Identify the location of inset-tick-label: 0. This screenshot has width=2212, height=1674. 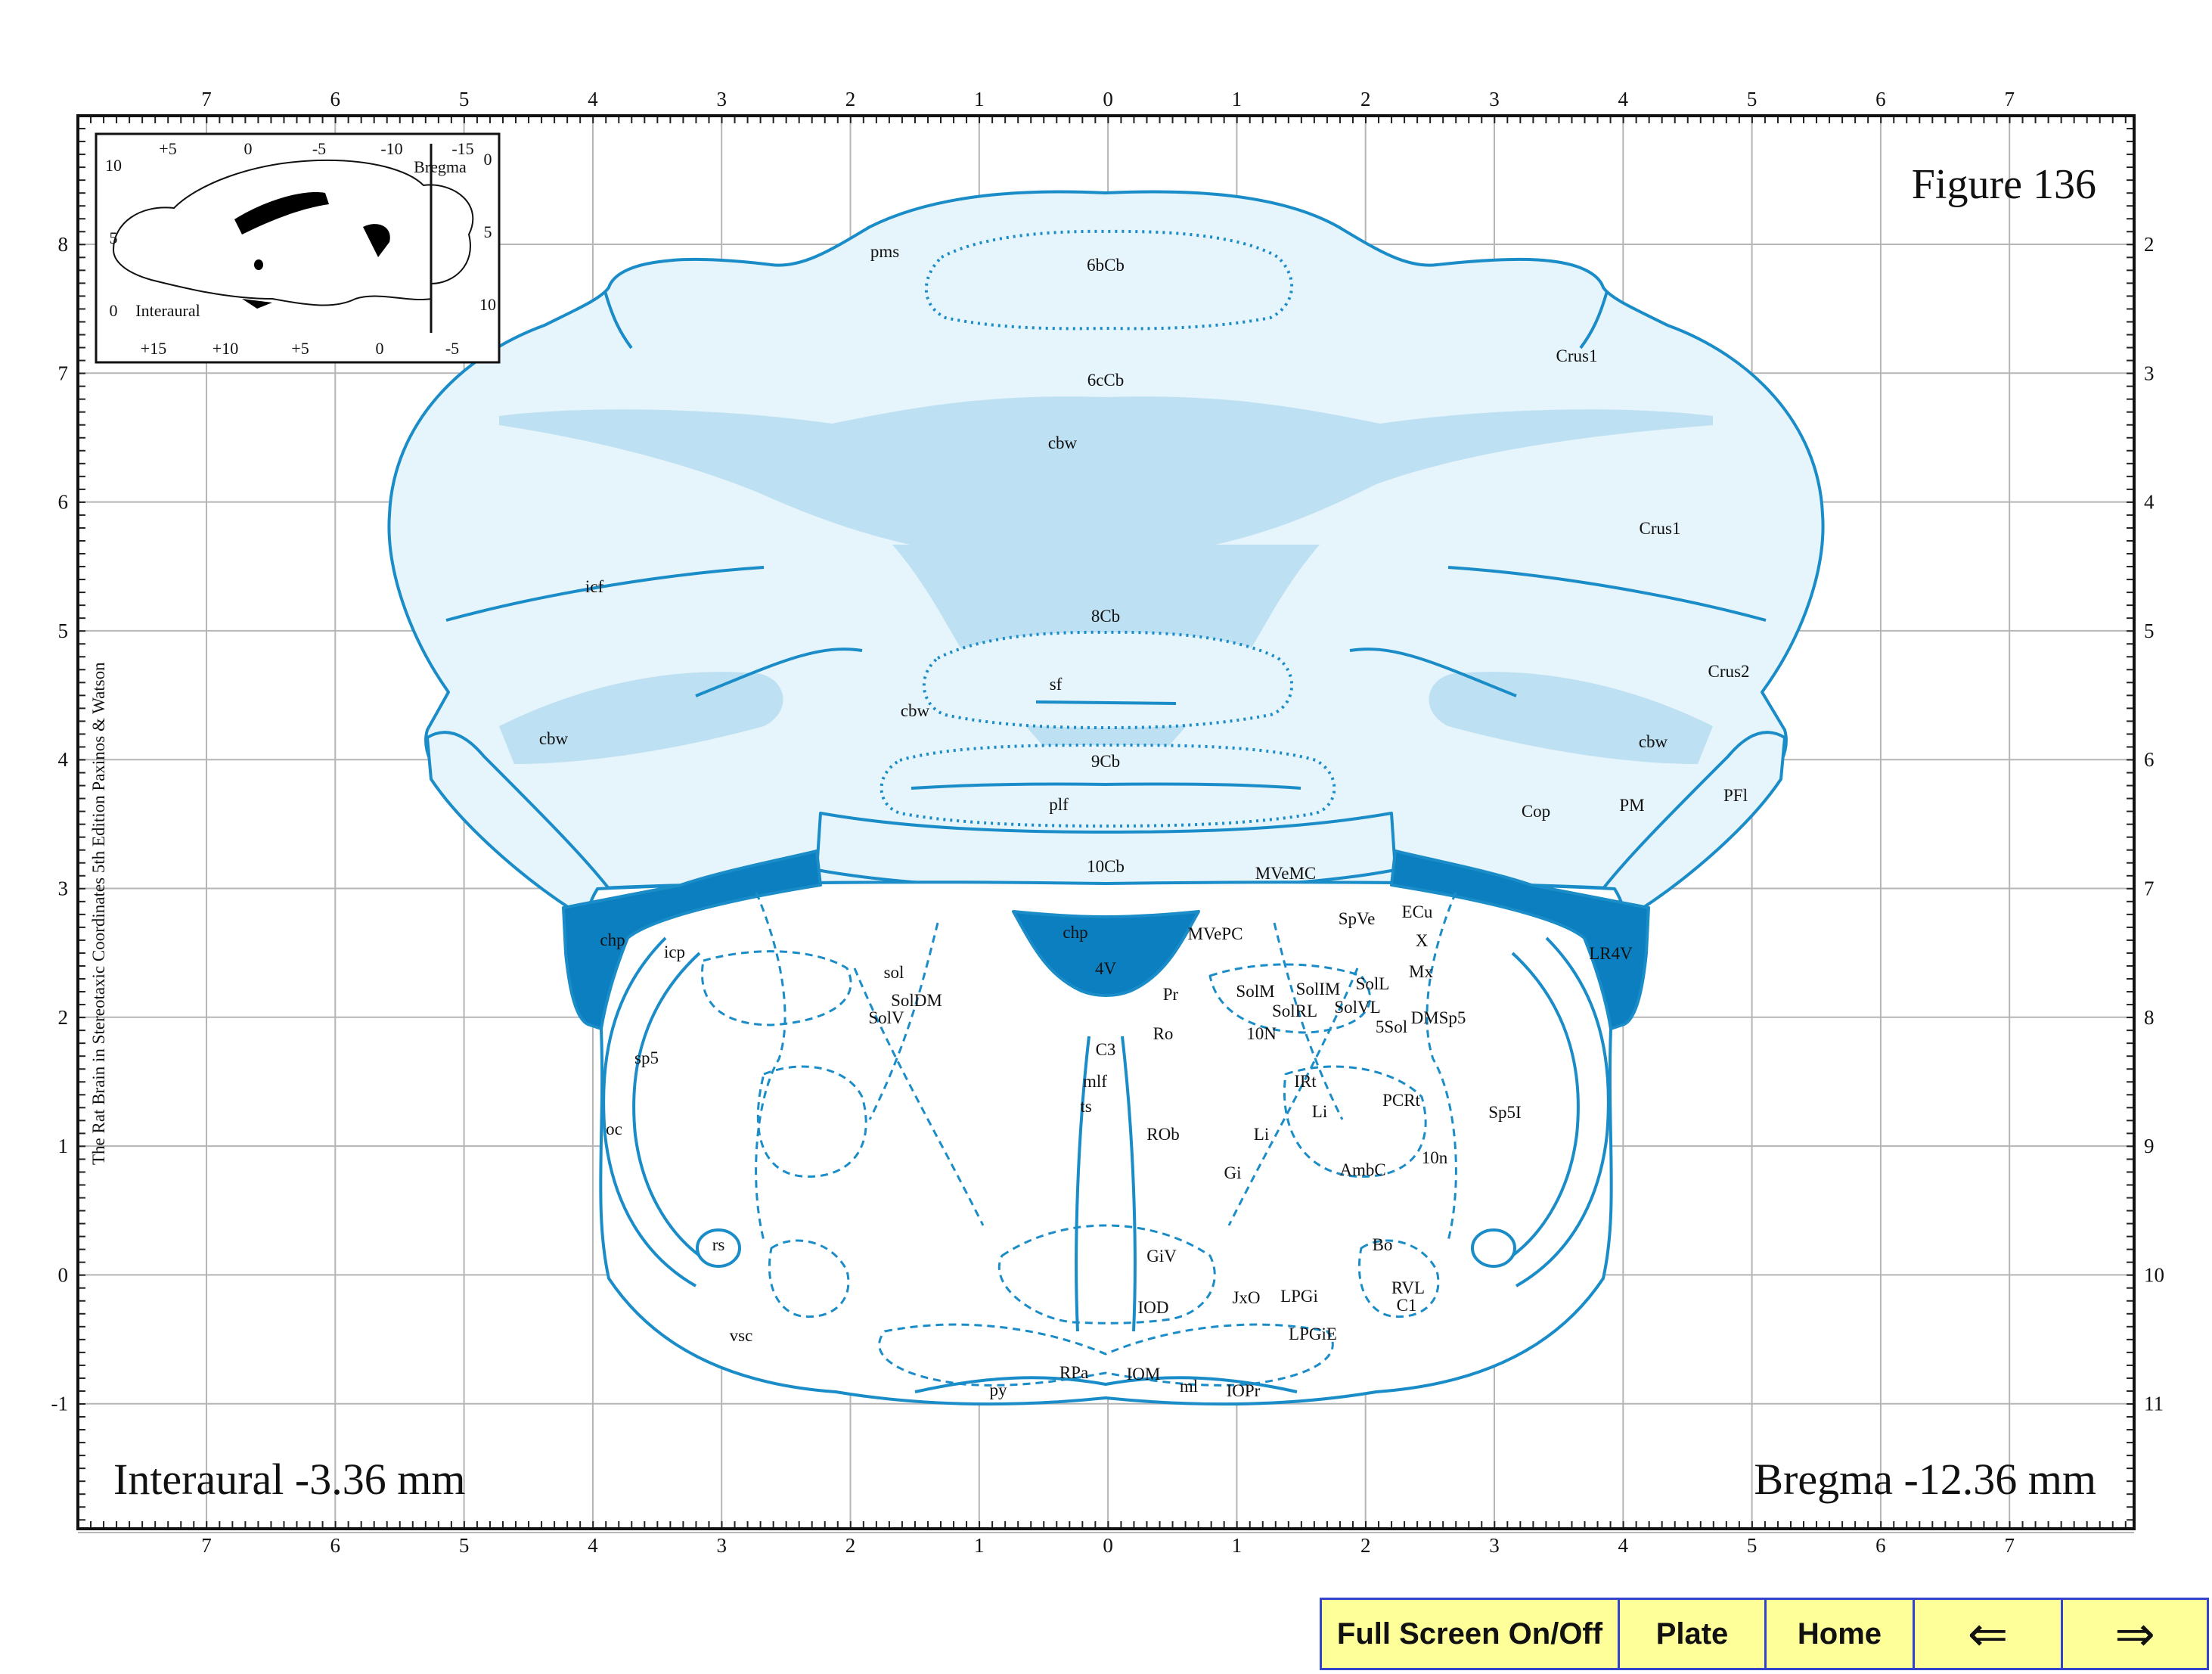
(380, 348).